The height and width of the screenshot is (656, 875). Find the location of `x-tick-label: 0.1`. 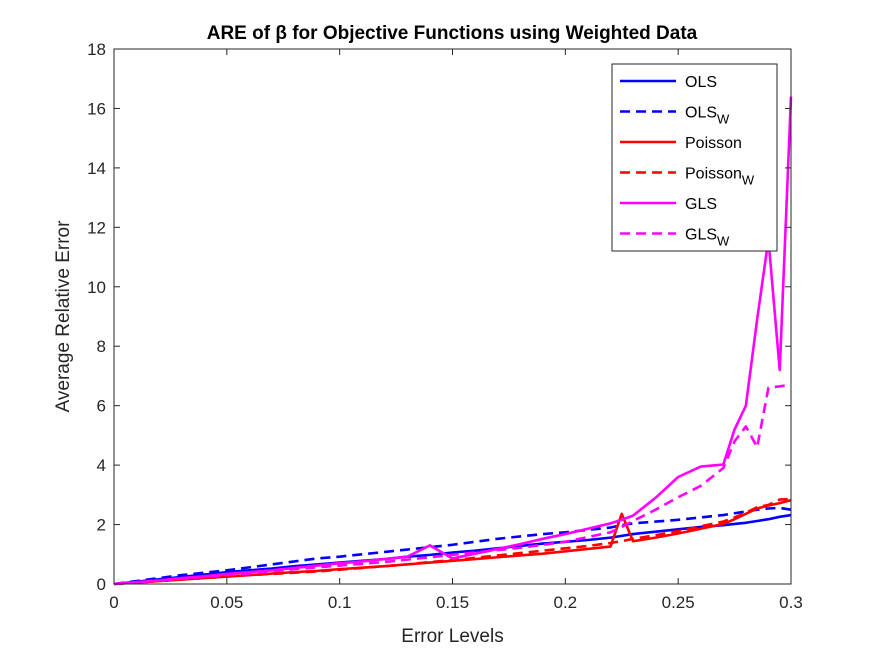

x-tick-label: 0.1 is located at coordinates (340, 602).